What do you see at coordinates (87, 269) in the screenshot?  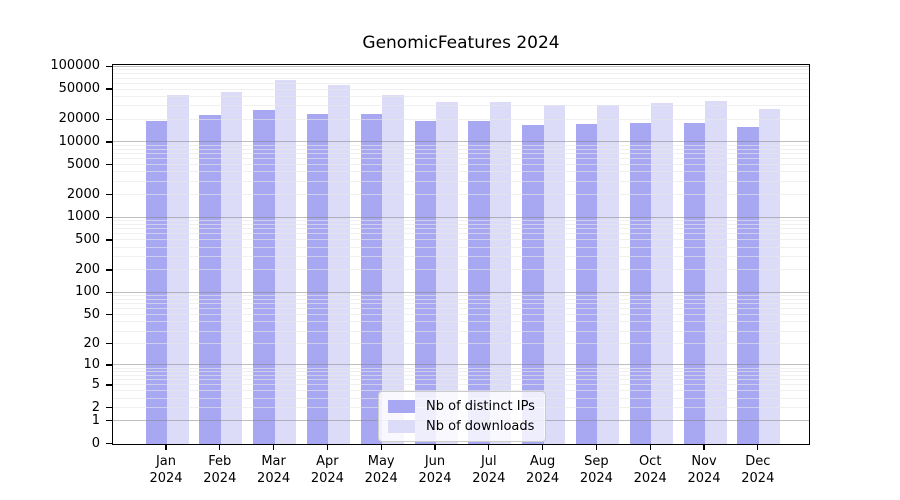 I see `y-tick-label: 200` at bounding box center [87, 269].